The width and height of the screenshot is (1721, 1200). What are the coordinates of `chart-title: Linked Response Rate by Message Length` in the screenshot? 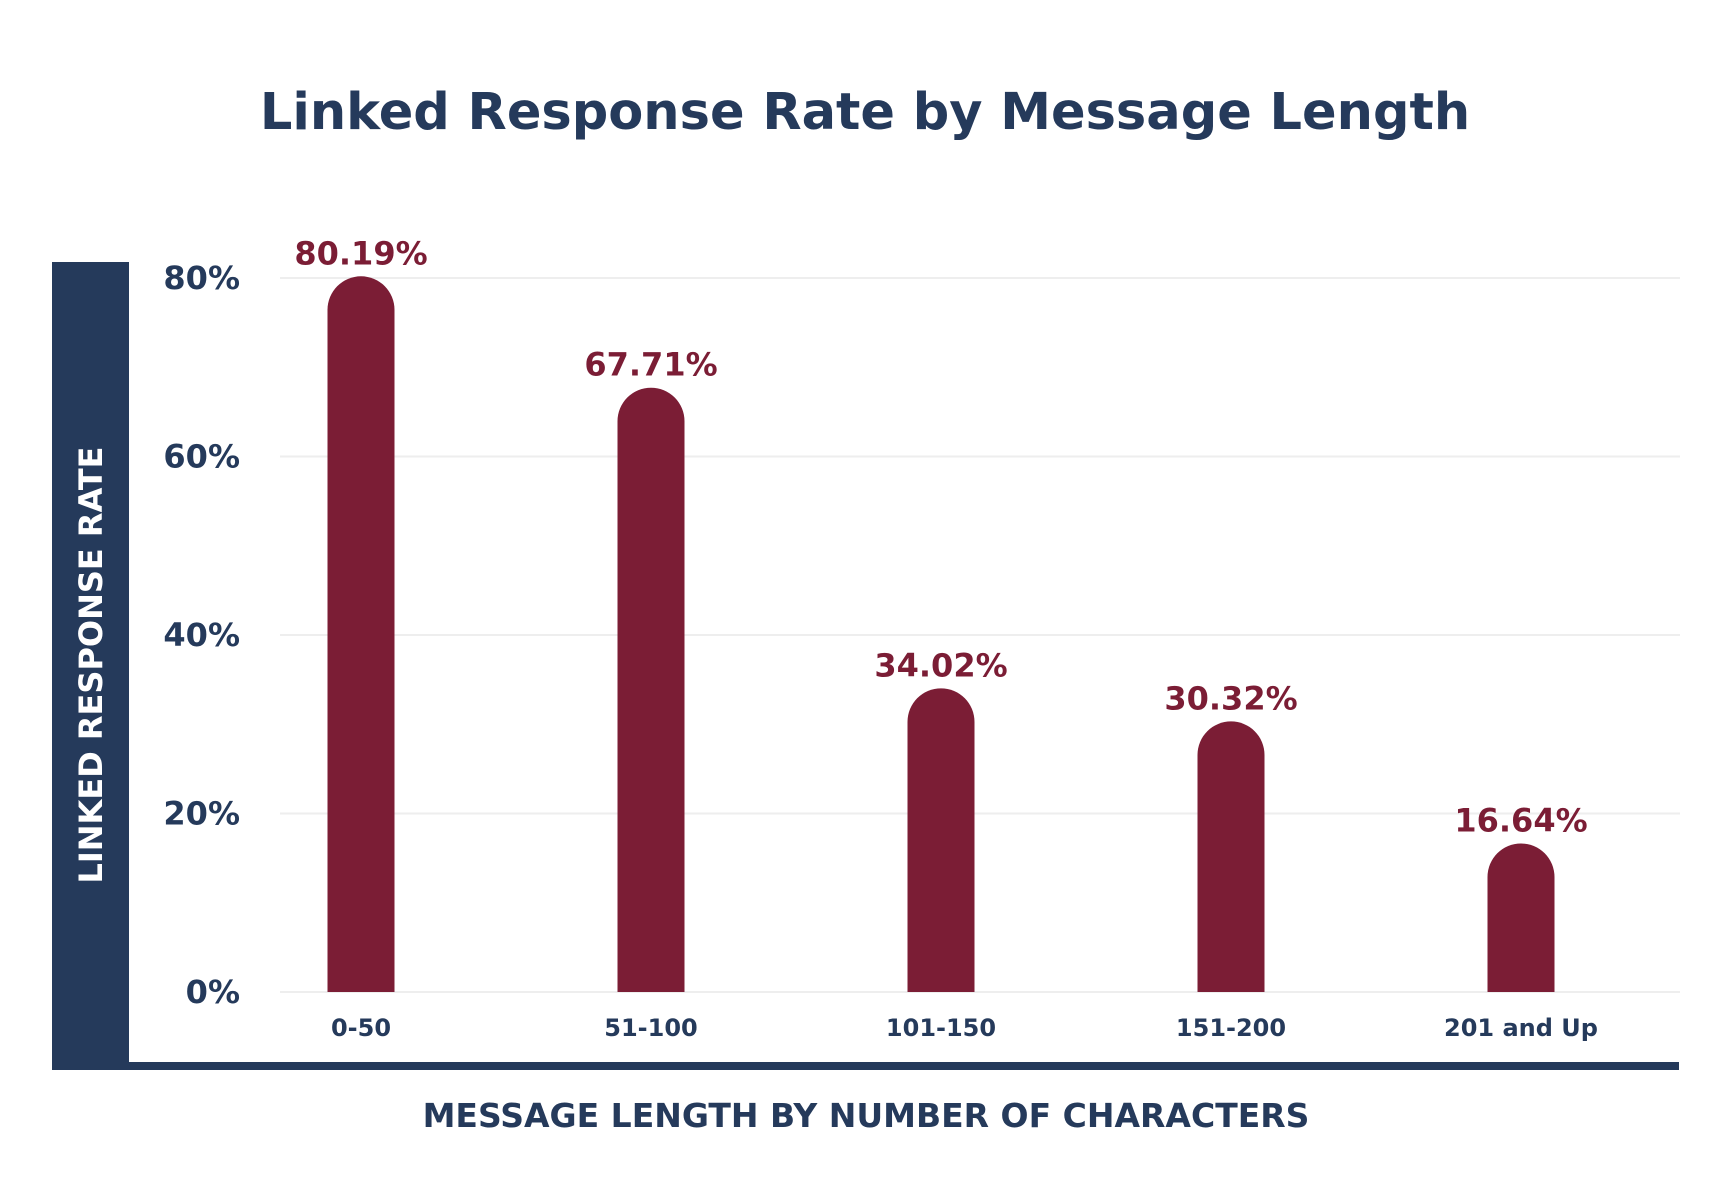 It's located at (865, 112).